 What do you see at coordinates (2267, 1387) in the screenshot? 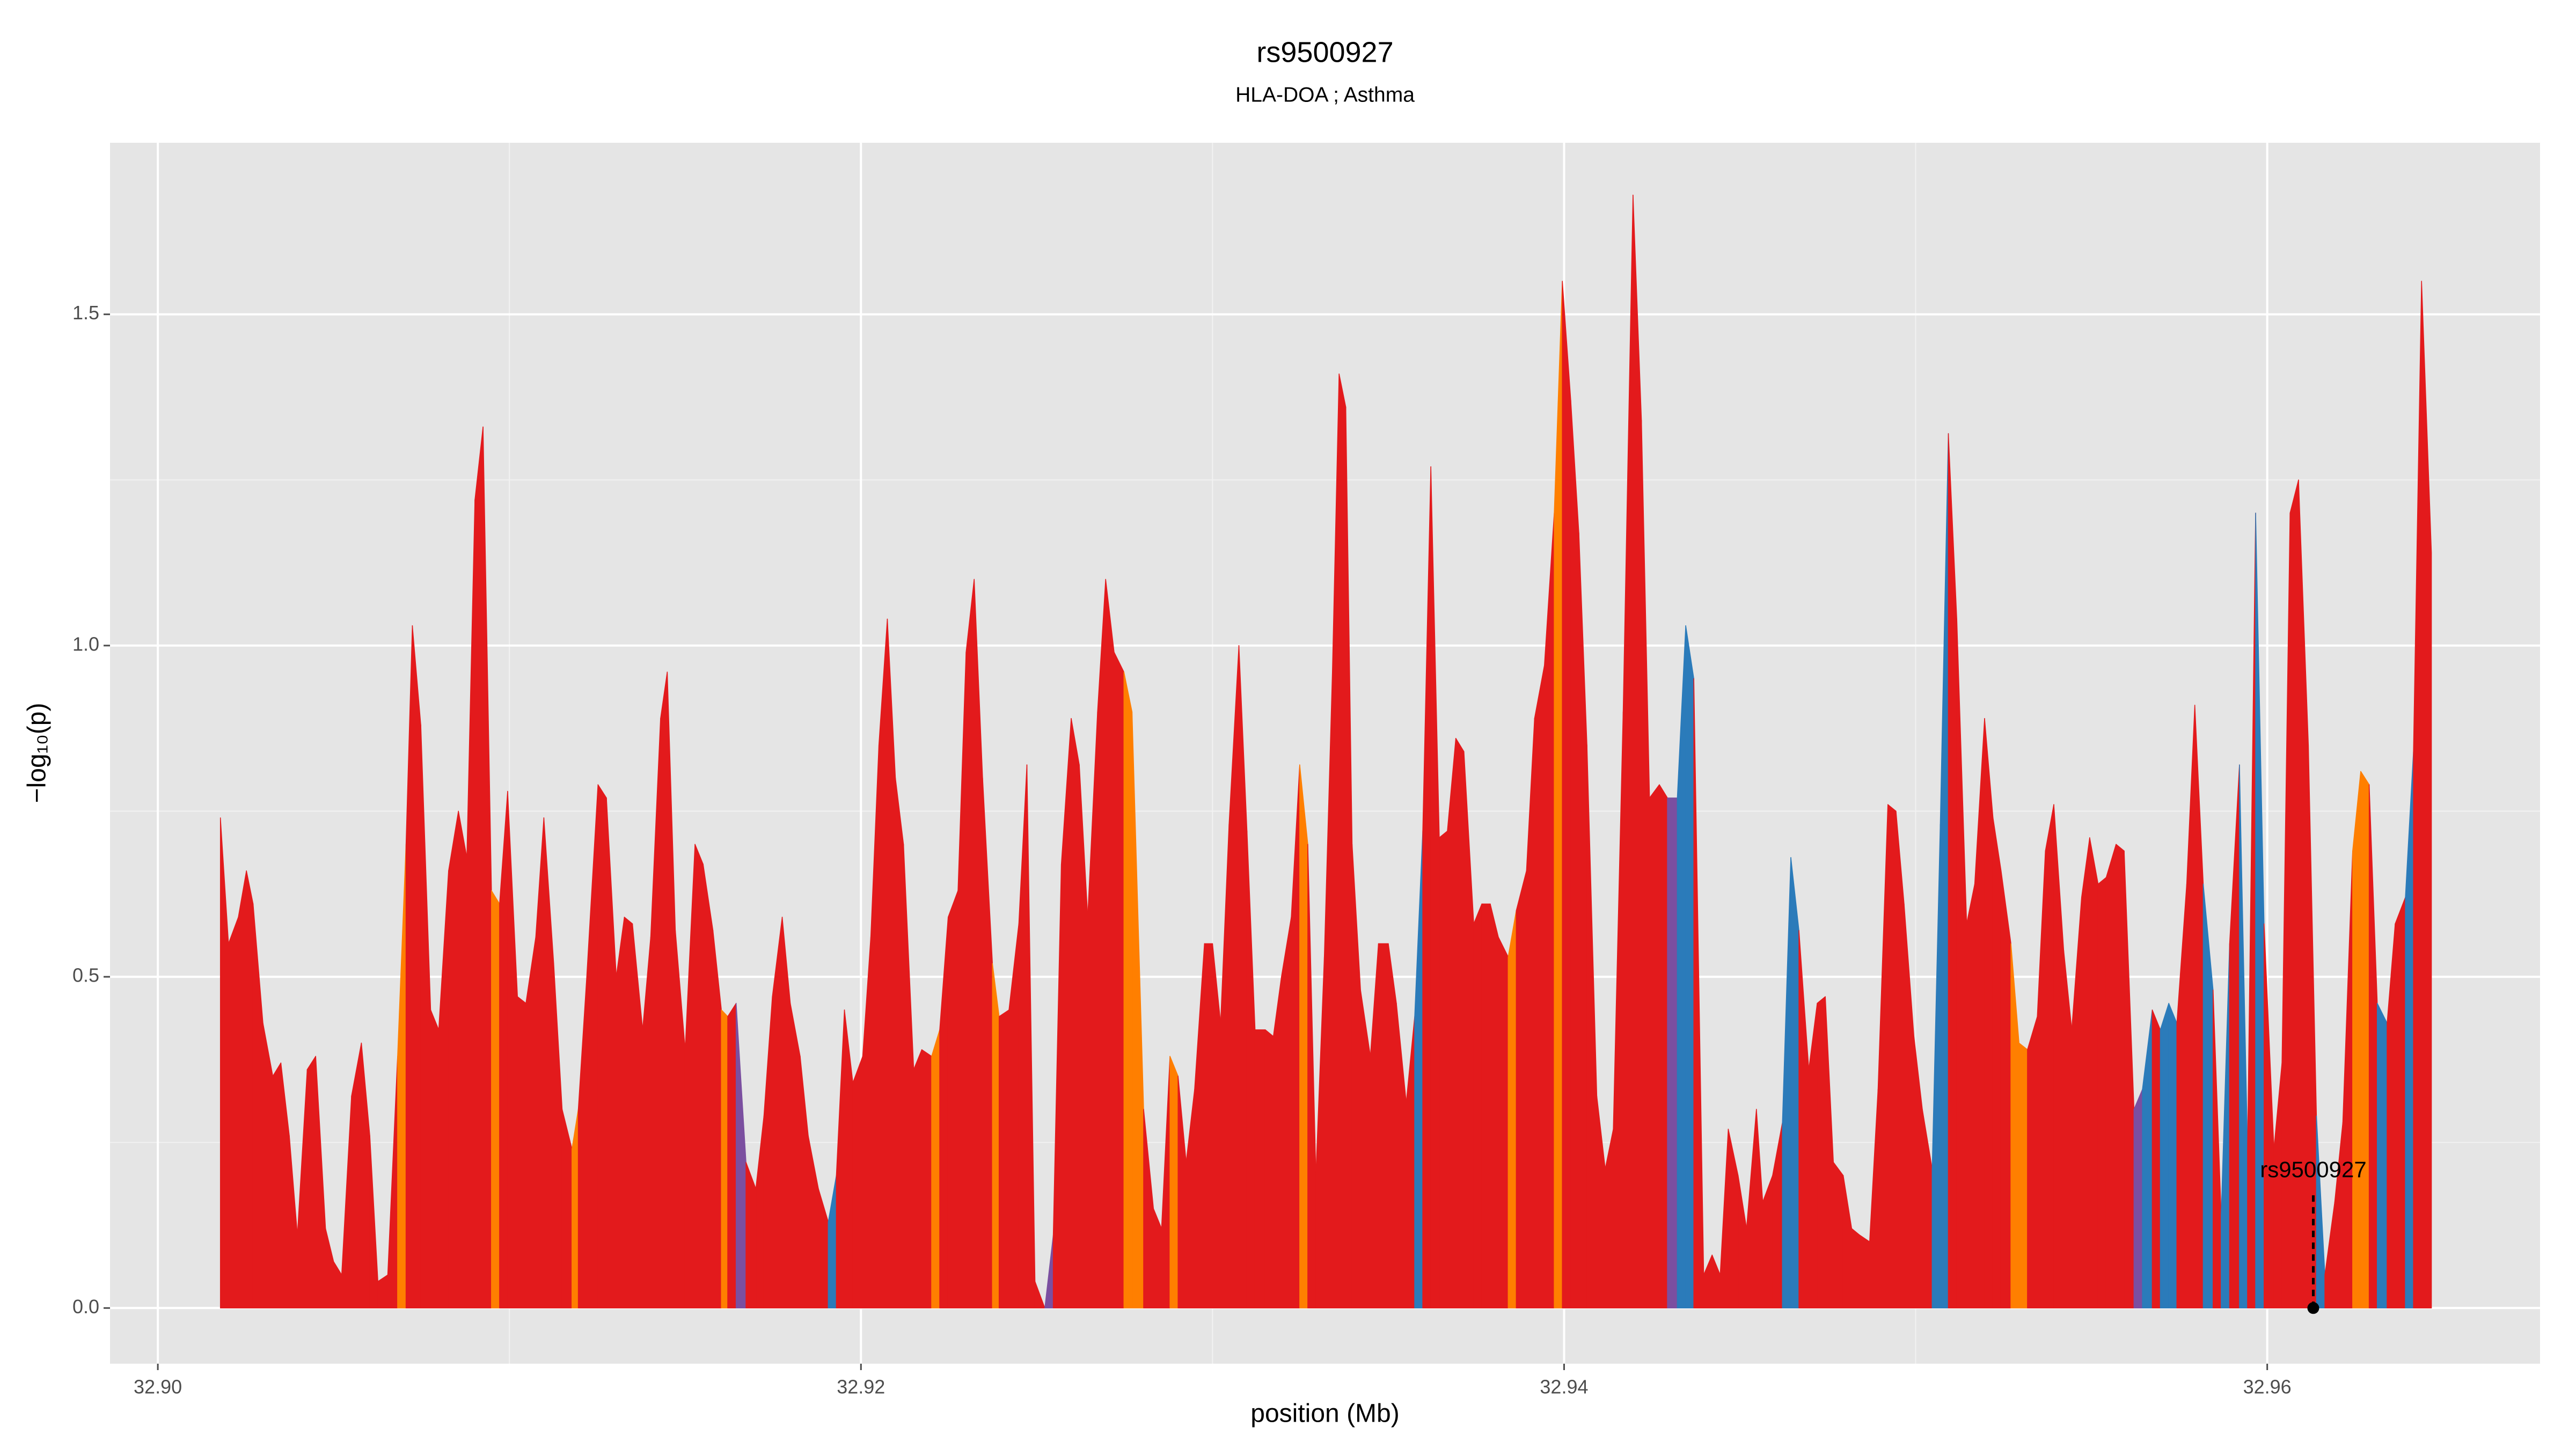
I see `x-tick-label: 32.96` at bounding box center [2267, 1387].